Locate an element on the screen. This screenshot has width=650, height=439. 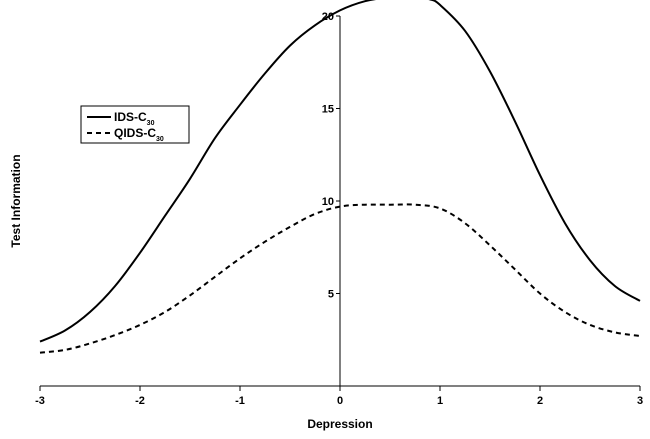
x-tick-label: -1 is located at coordinates (240, 401).